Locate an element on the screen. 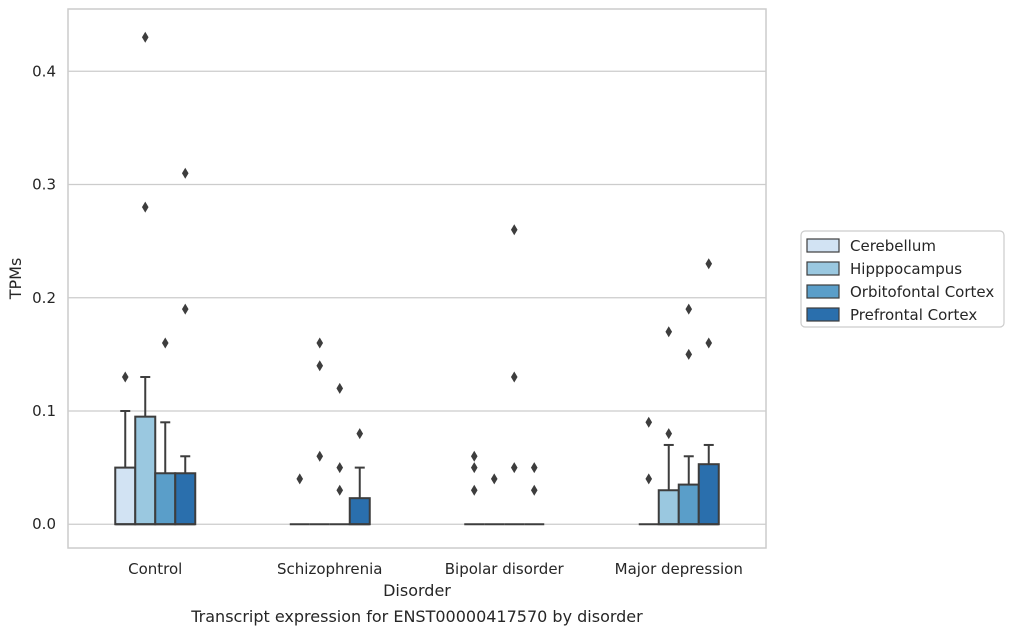  y-tick-label: 0.1 is located at coordinates (44, 411).